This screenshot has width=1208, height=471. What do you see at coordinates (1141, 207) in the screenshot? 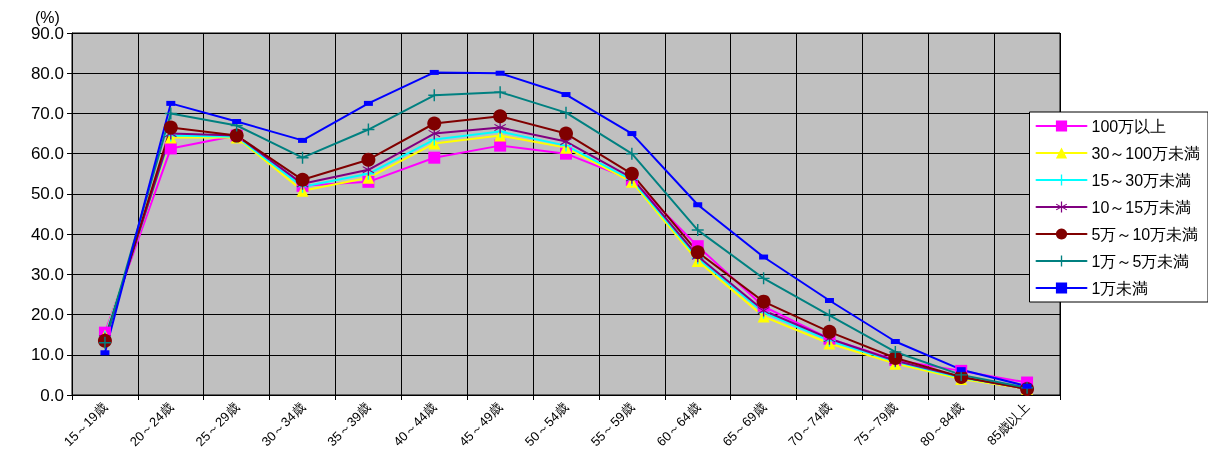
I see `legend-label: 10～15万未満` at bounding box center [1141, 207].